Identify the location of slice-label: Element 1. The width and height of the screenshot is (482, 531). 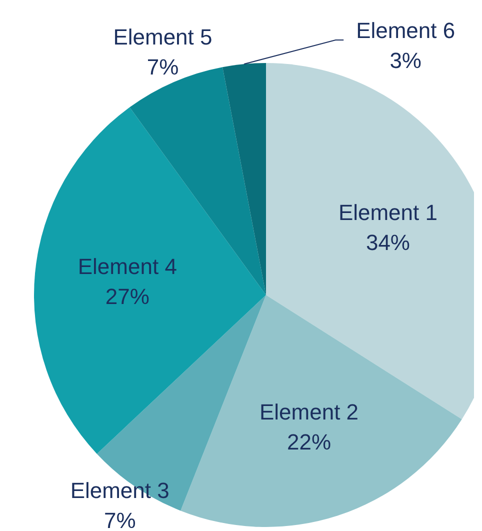
(388, 212).